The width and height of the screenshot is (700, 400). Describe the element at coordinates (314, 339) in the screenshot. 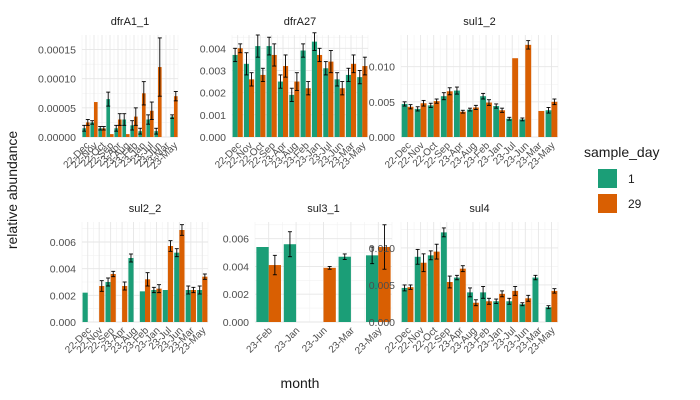

I see `x-tick-label: 23-Jun` at that location.